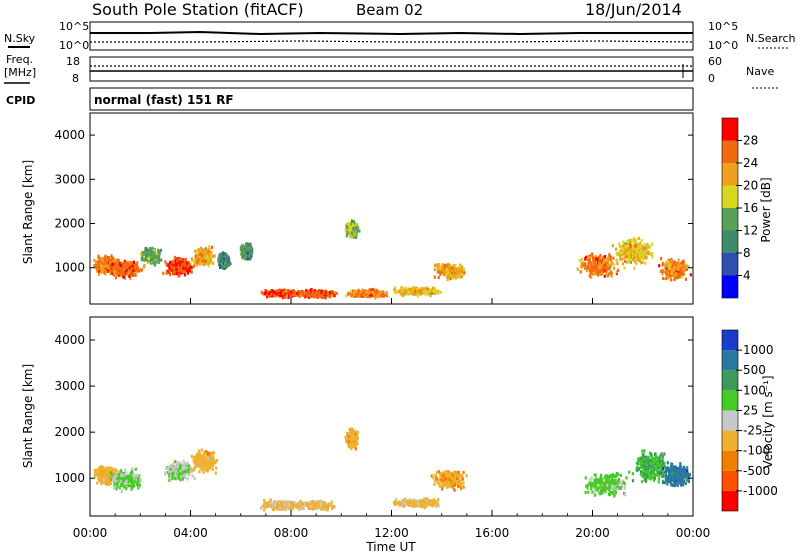  I want to click on freq-label-1: Freq., so click(19, 59).